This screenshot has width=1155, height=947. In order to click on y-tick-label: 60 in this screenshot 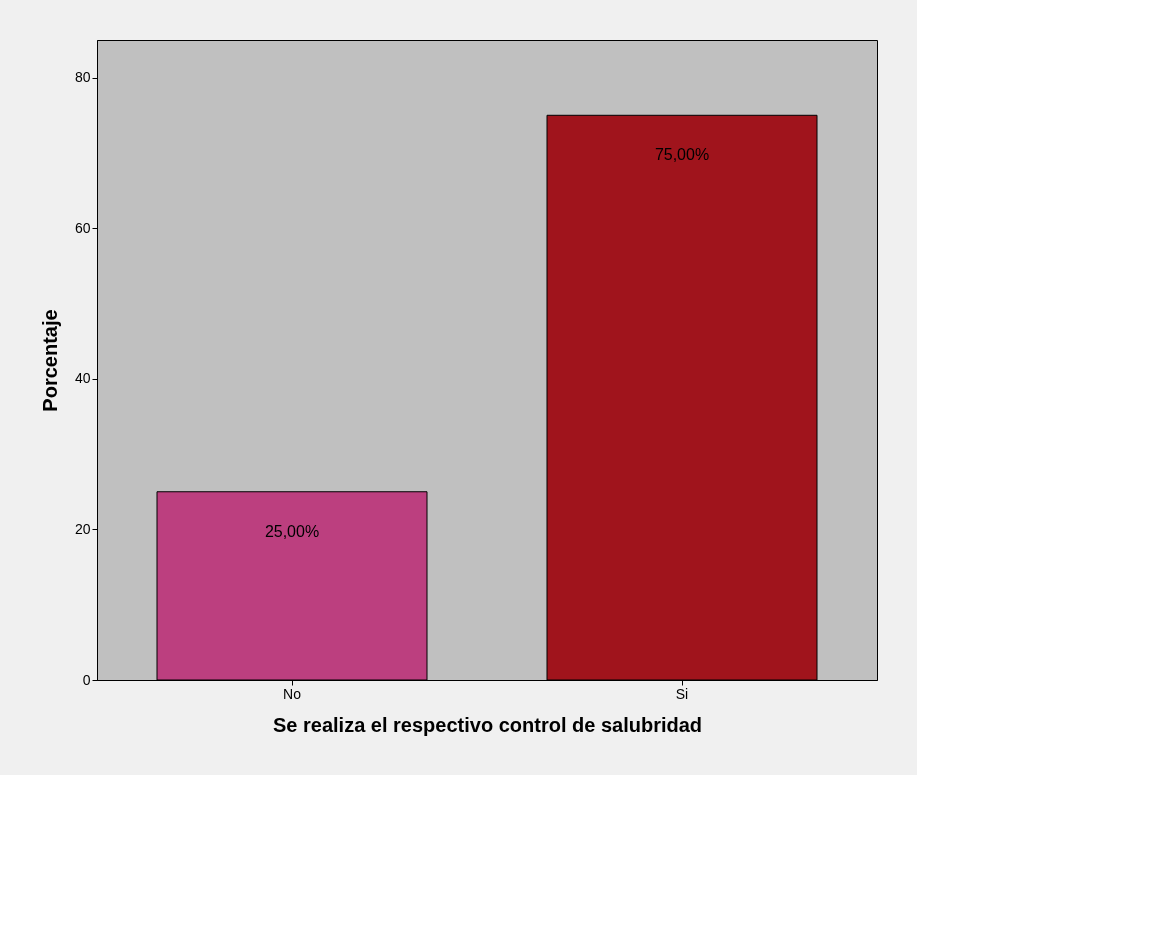, I will do `click(82, 227)`.